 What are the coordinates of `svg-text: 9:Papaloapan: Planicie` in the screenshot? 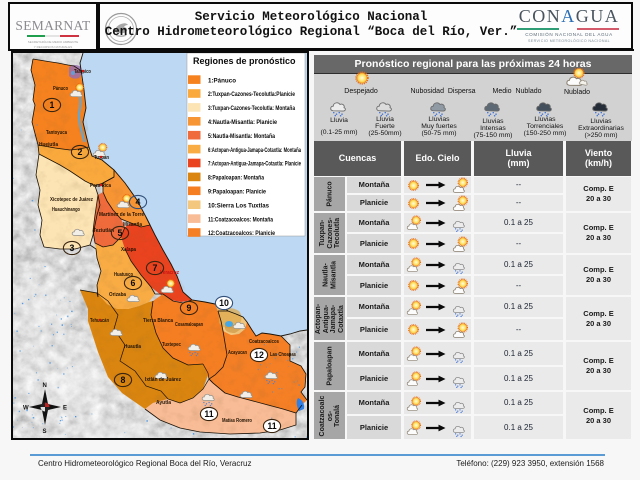 It's located at (237, 193).